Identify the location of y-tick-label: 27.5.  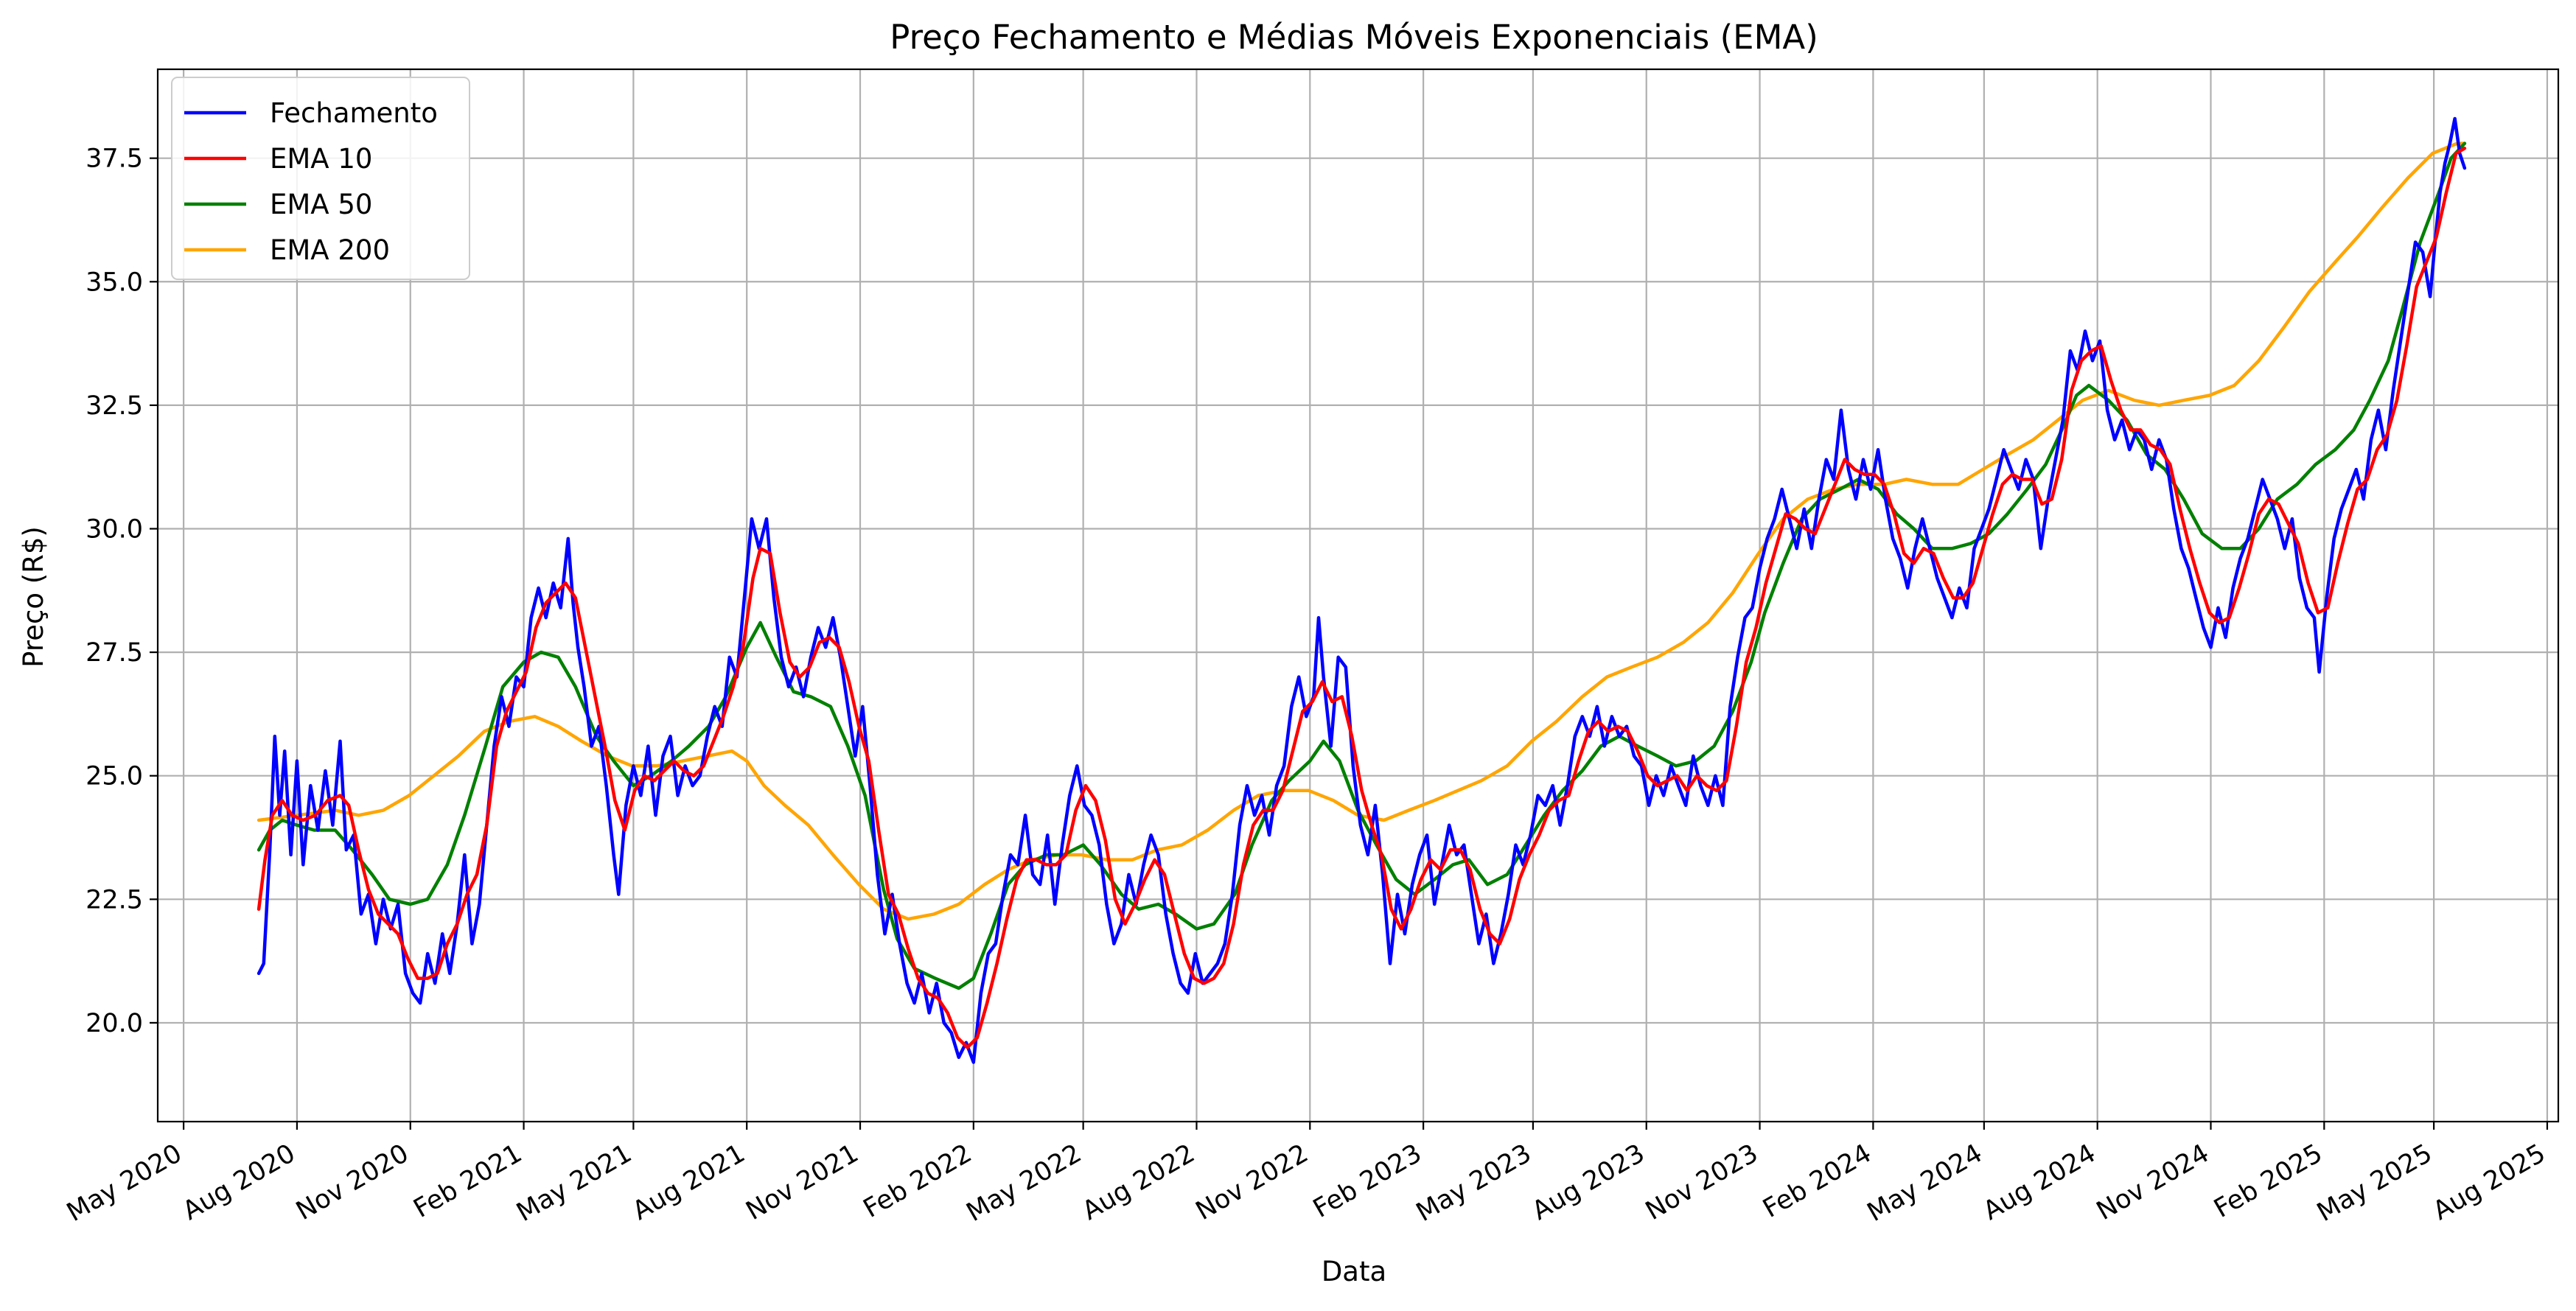
(114, 653).